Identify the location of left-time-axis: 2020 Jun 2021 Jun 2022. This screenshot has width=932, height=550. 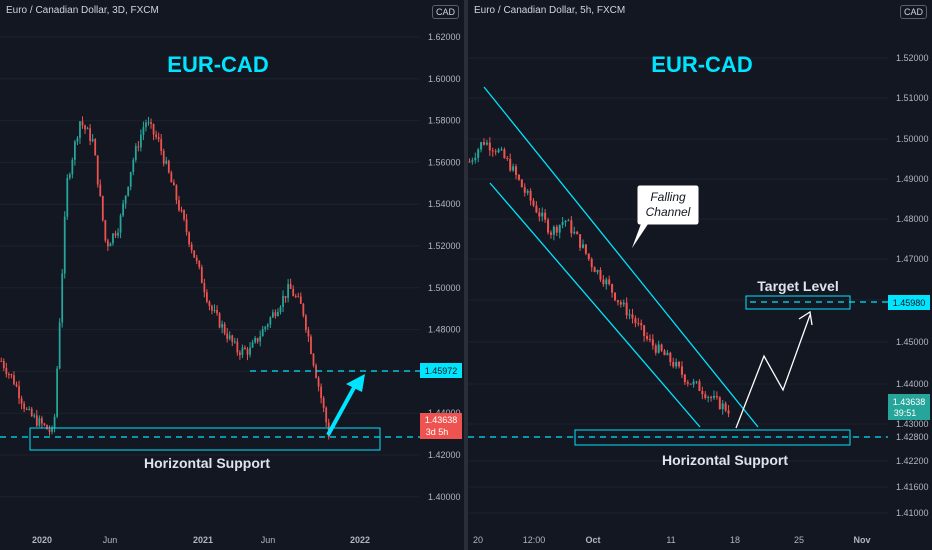
(201, 540).